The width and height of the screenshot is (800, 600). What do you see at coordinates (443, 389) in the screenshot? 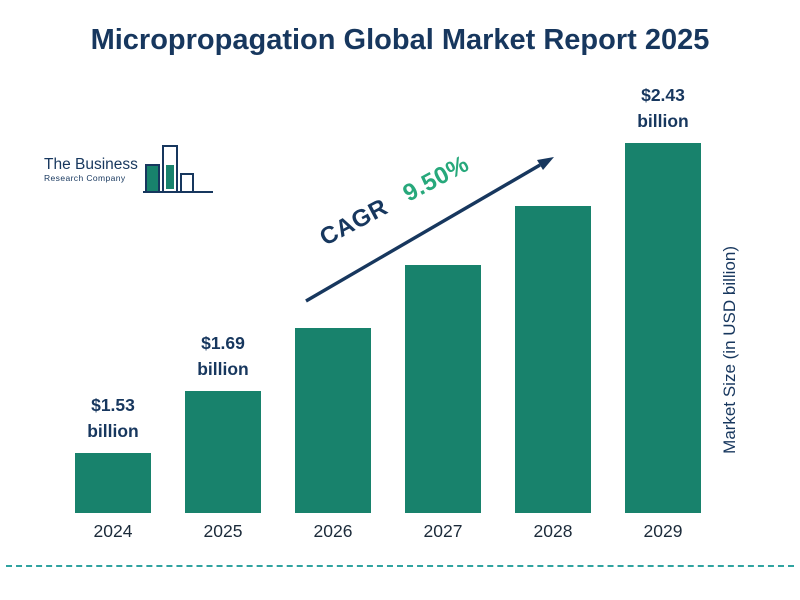
I see `bar-2027` at bounding box center [443, 389].